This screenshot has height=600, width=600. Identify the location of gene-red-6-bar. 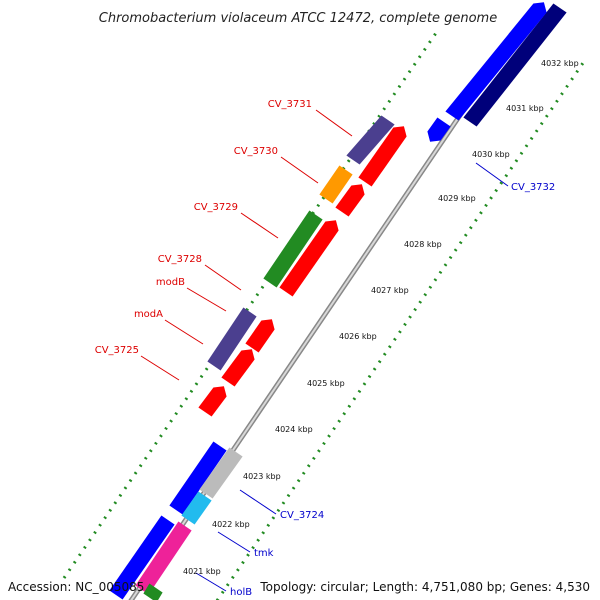
(382, 156).